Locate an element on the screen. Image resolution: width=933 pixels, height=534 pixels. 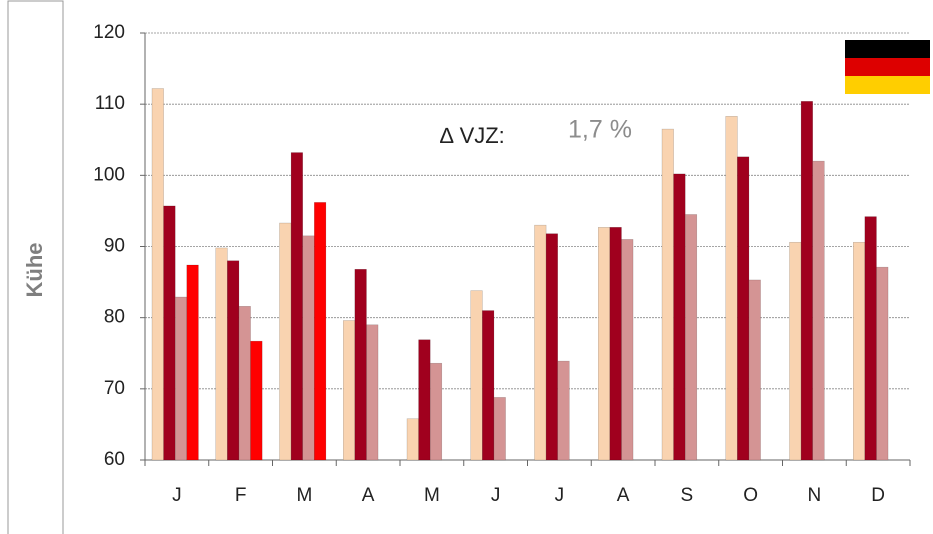
y-tick-label: 70 is located at coordinates (114, 388).